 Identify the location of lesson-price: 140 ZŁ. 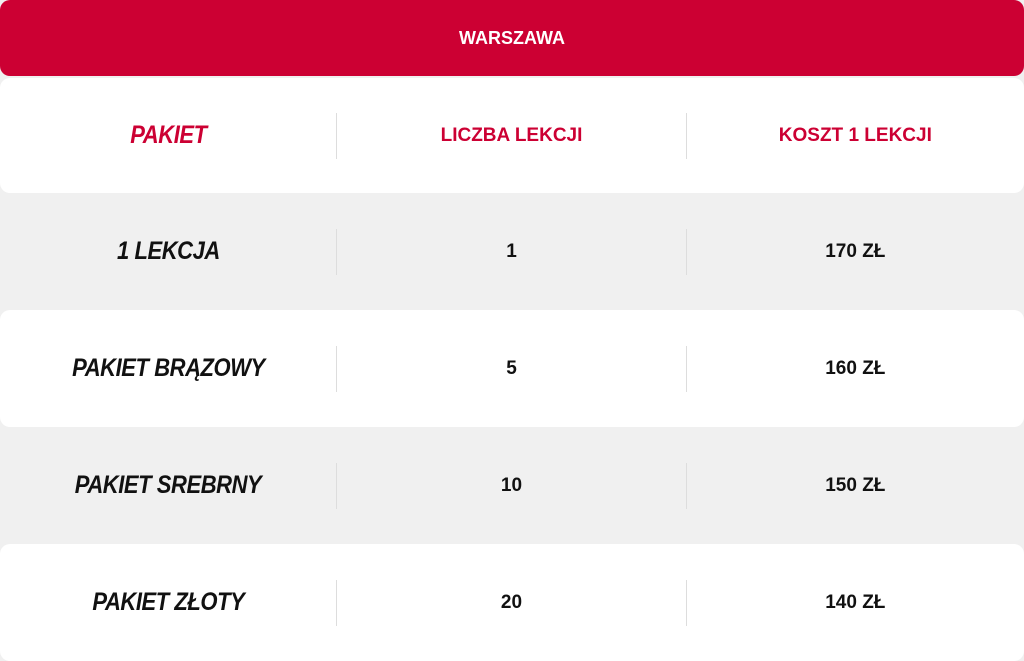
(855, 602).